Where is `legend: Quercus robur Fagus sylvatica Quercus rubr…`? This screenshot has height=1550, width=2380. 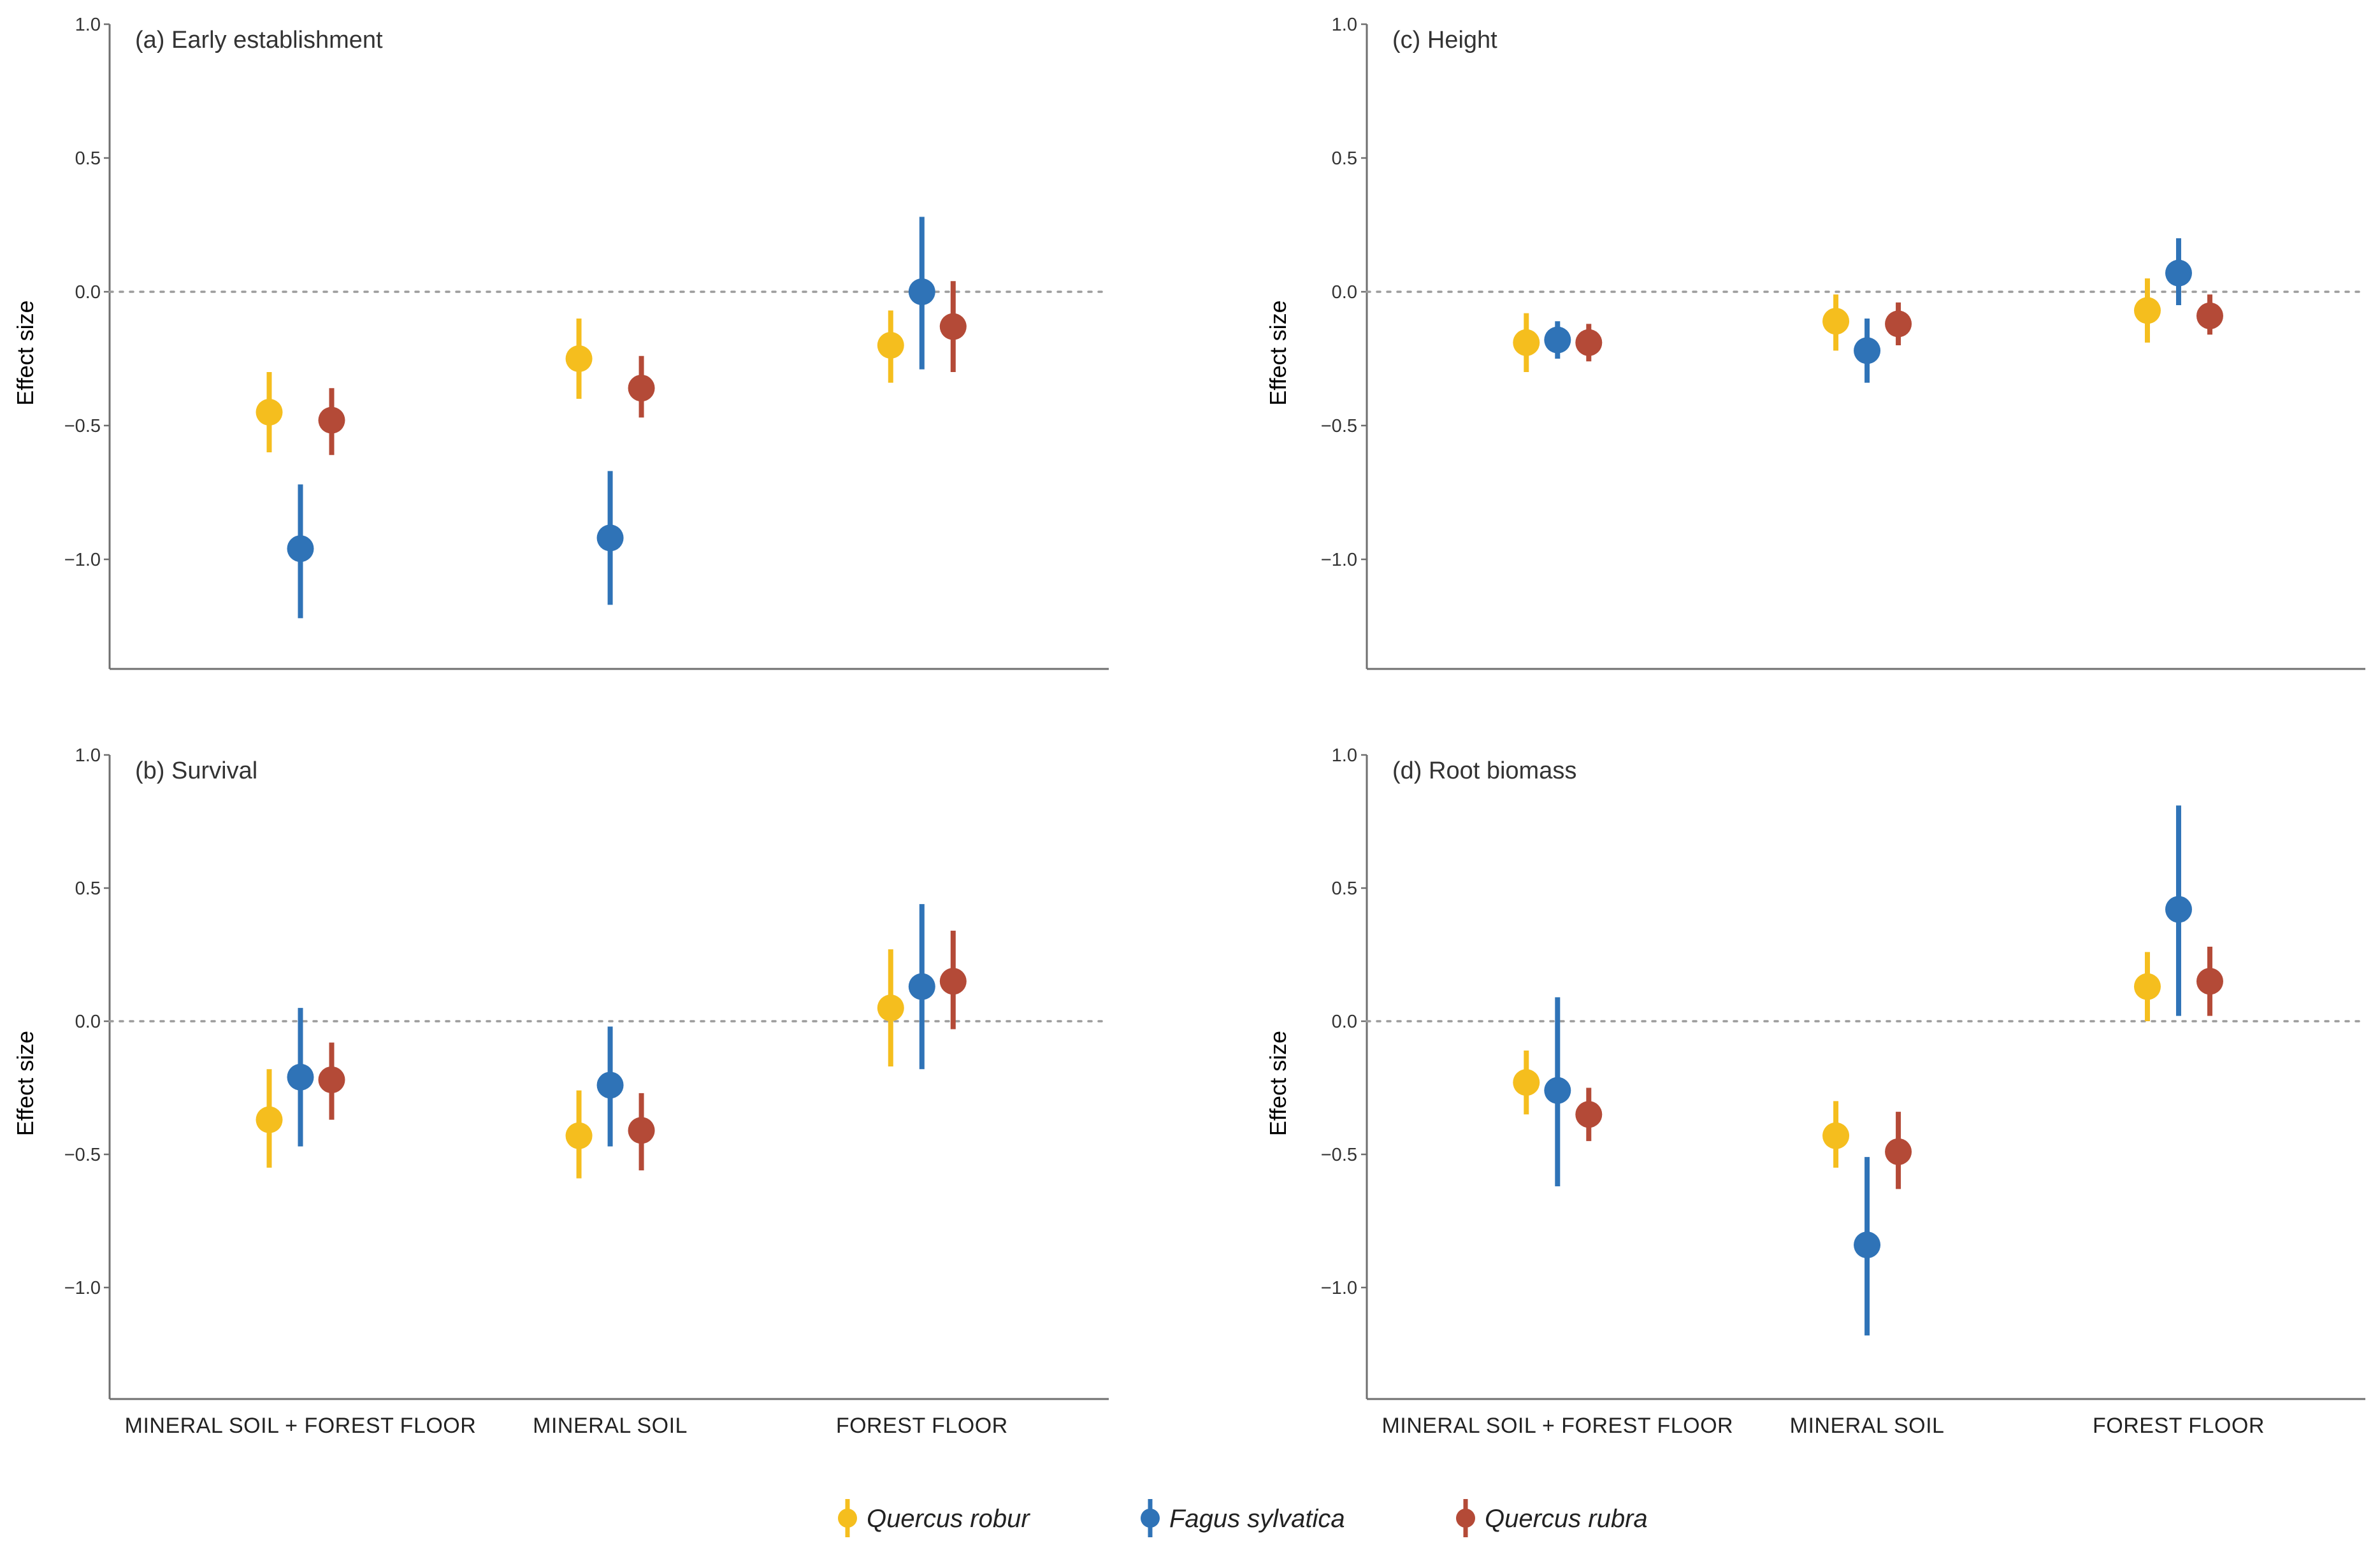
legend: Quercus robur Fagus sylvatica Quercus rubr… is located at coordinates (1243, 1518).